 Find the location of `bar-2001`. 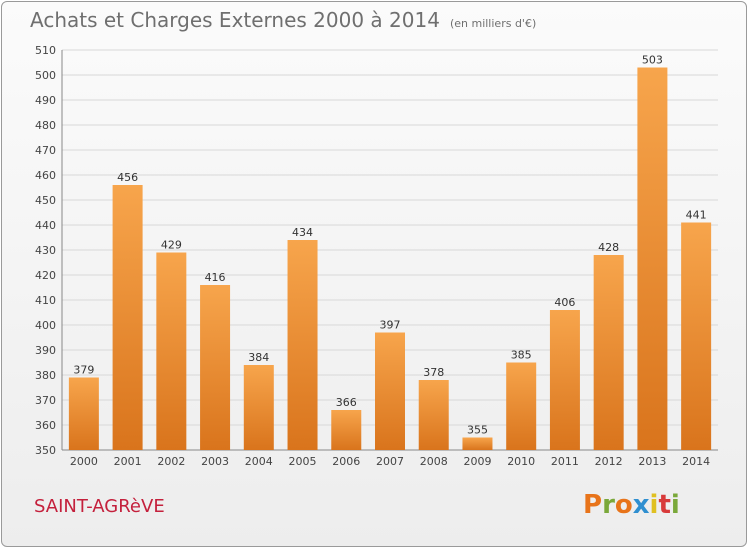

bar-2001 is located at coordinates (127, 317).